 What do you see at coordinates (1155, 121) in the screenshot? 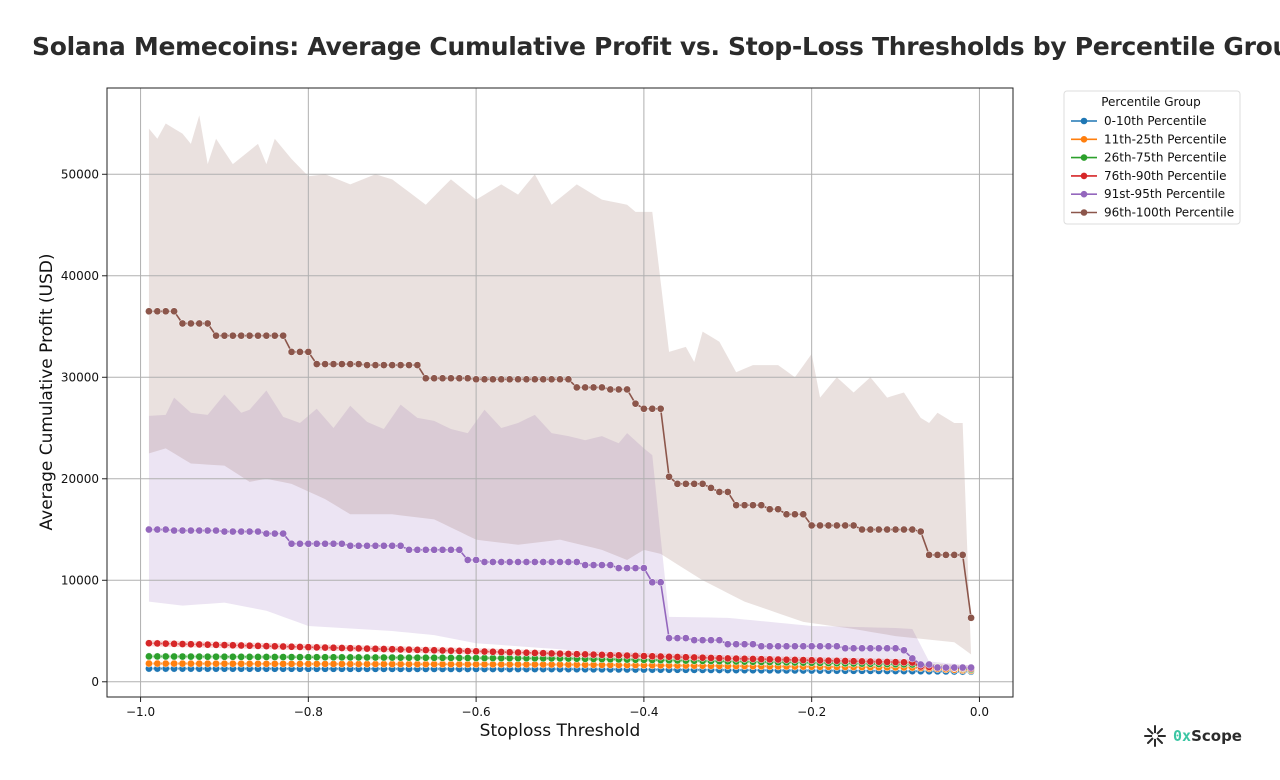
I see `legend-label-0: 0-10th Percentile` at bounding box center [1155, 121].